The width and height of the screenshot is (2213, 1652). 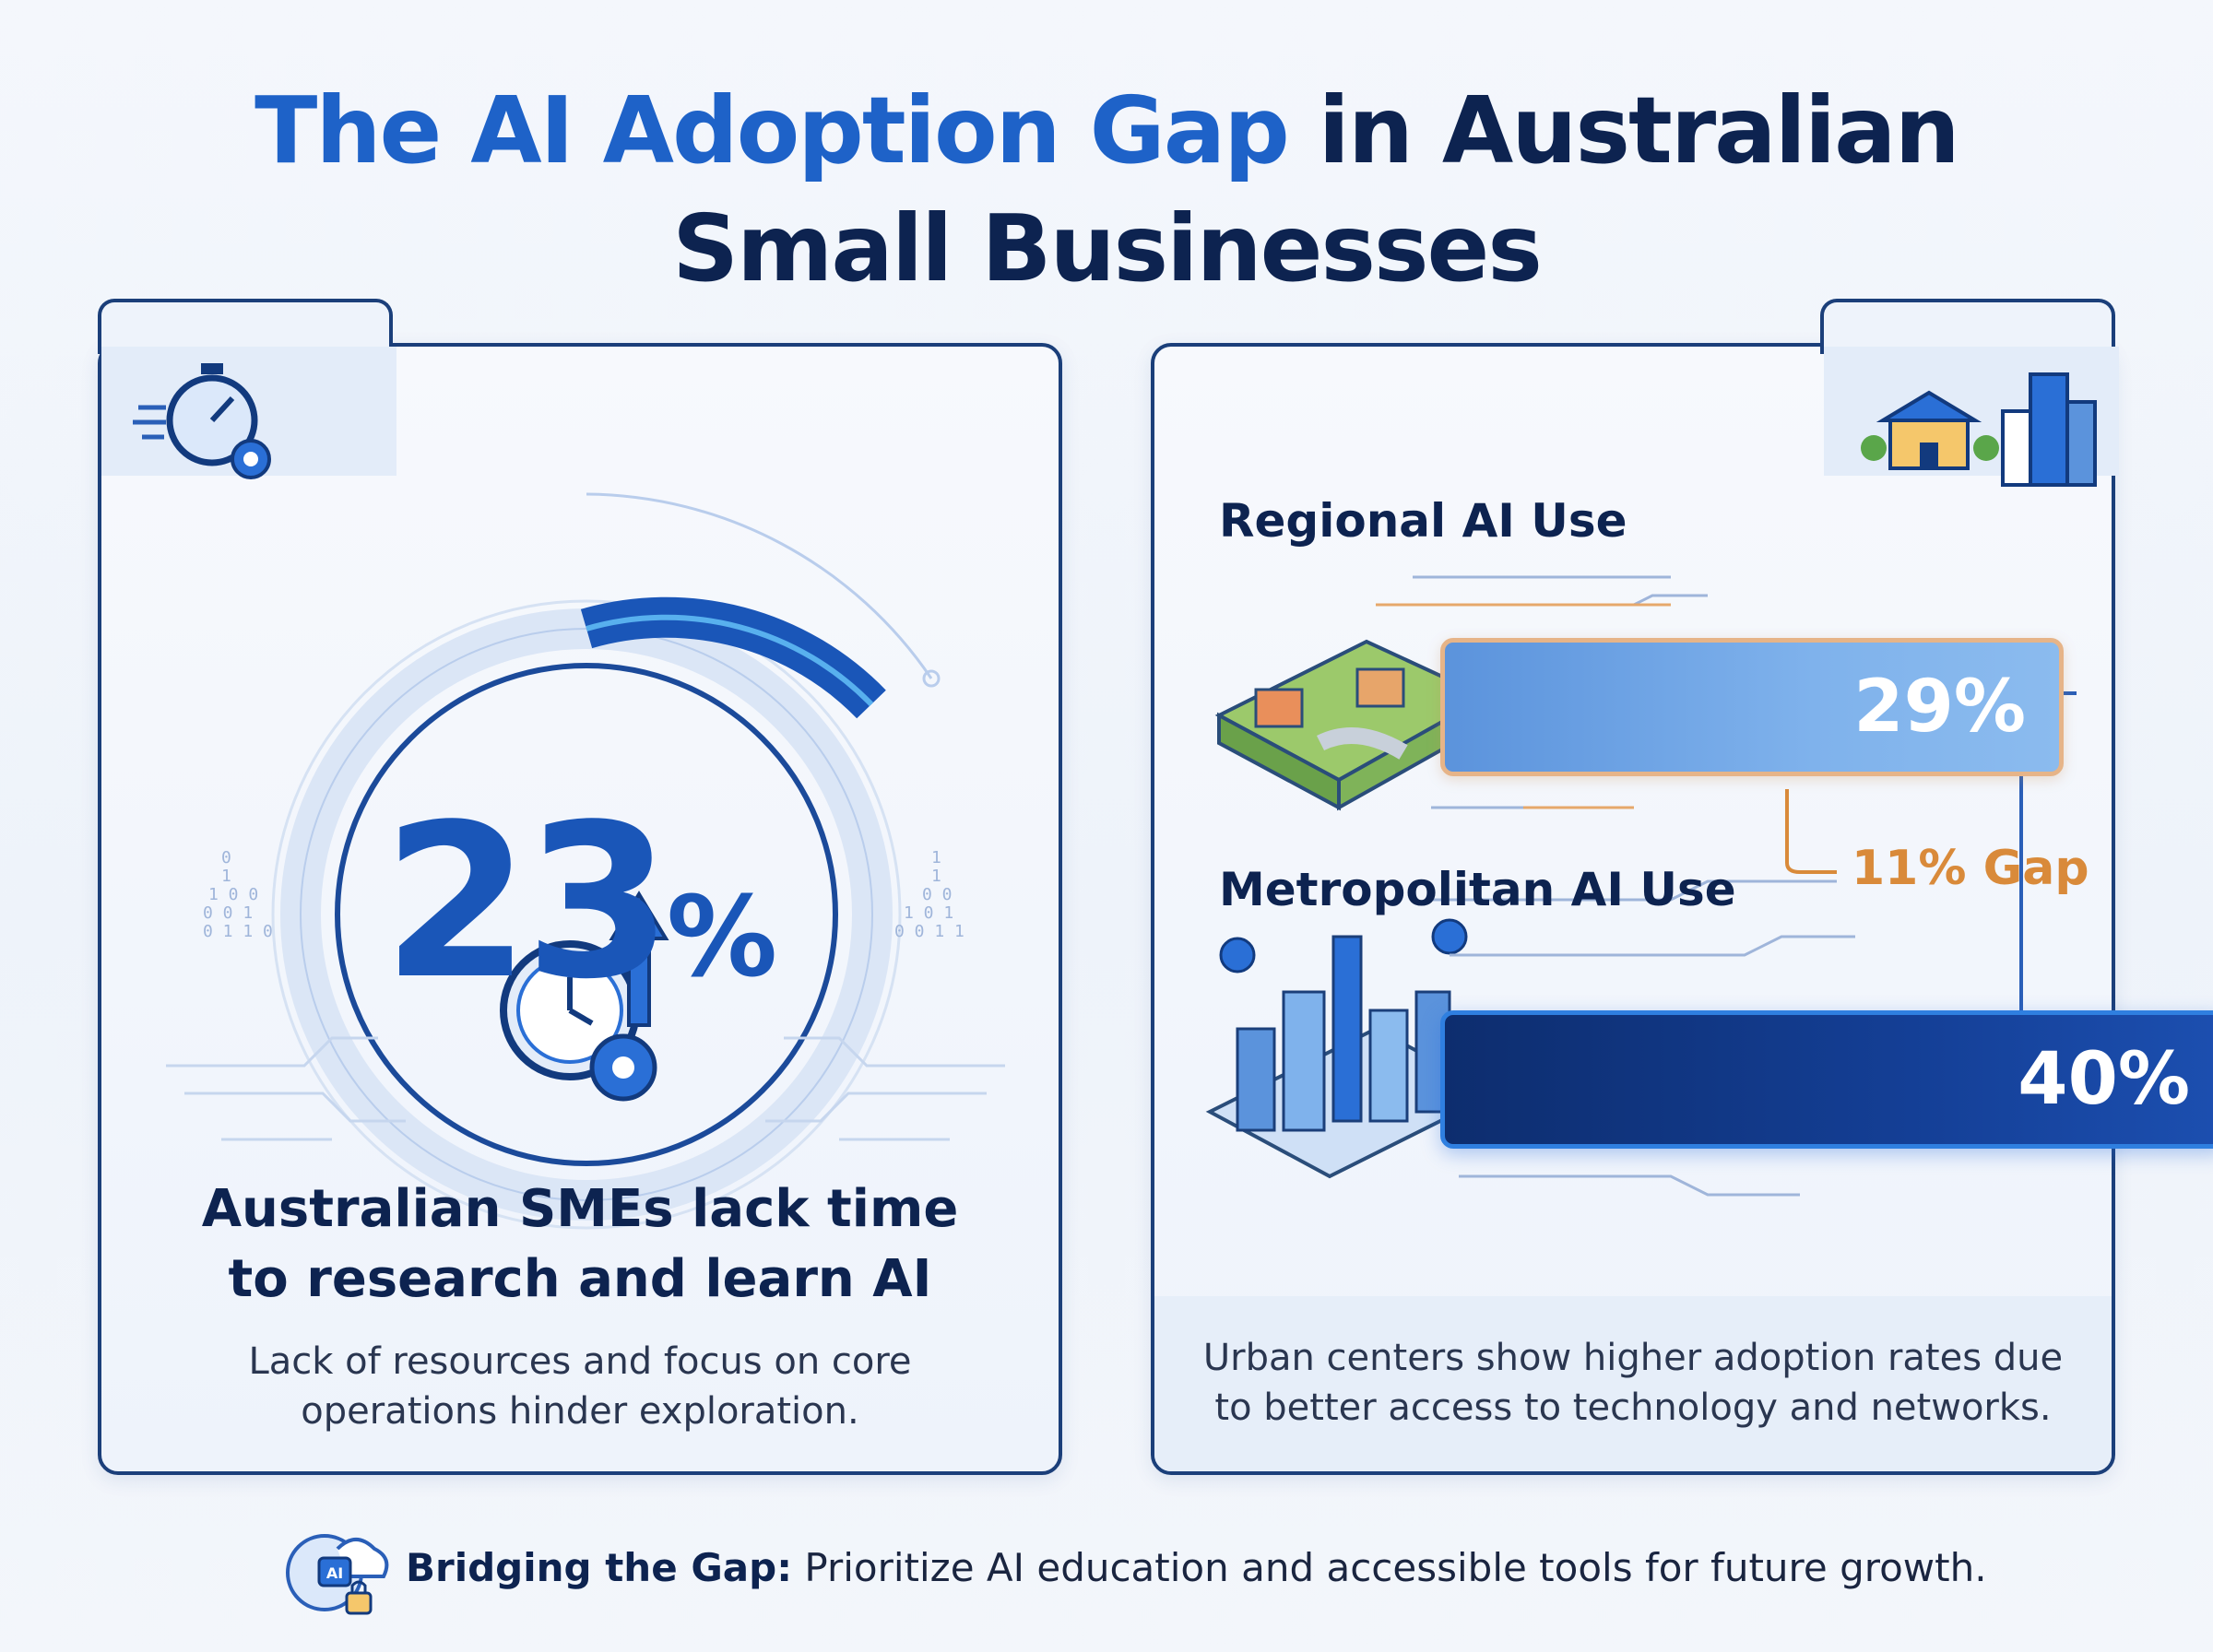 I want to click on school-building-icon, so click(x=1930, y=430).